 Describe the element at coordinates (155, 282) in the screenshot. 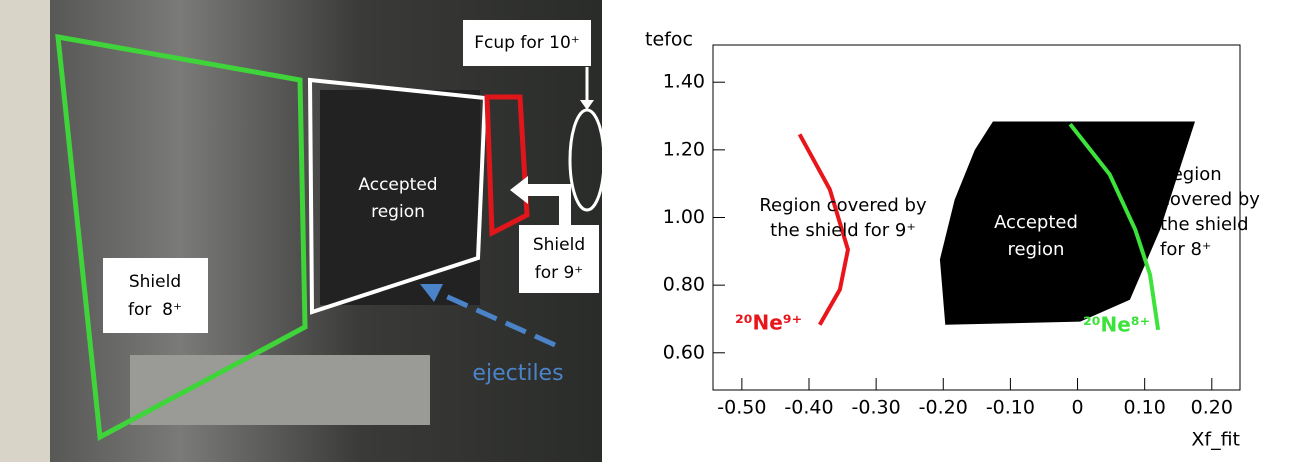

I see `shield8-label: Shield` at that location.